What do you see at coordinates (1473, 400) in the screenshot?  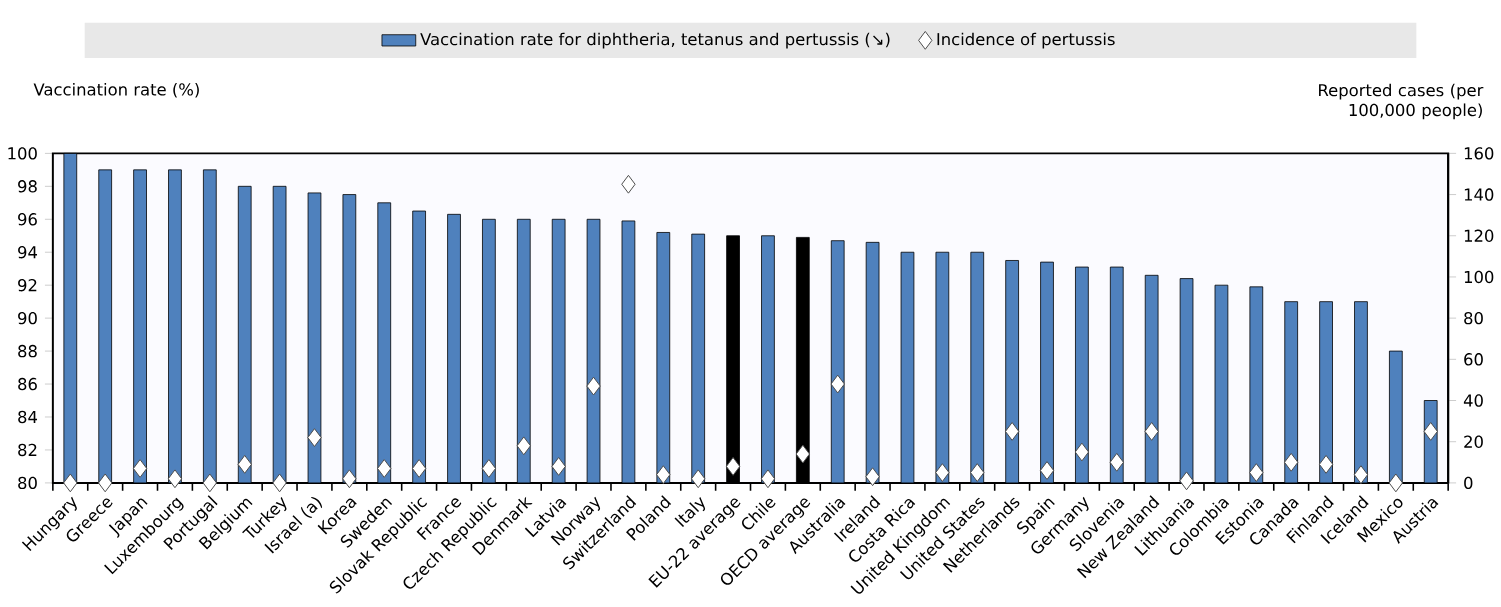 I see `y2-tick-label: 40` at bounding box center [1473, 400].